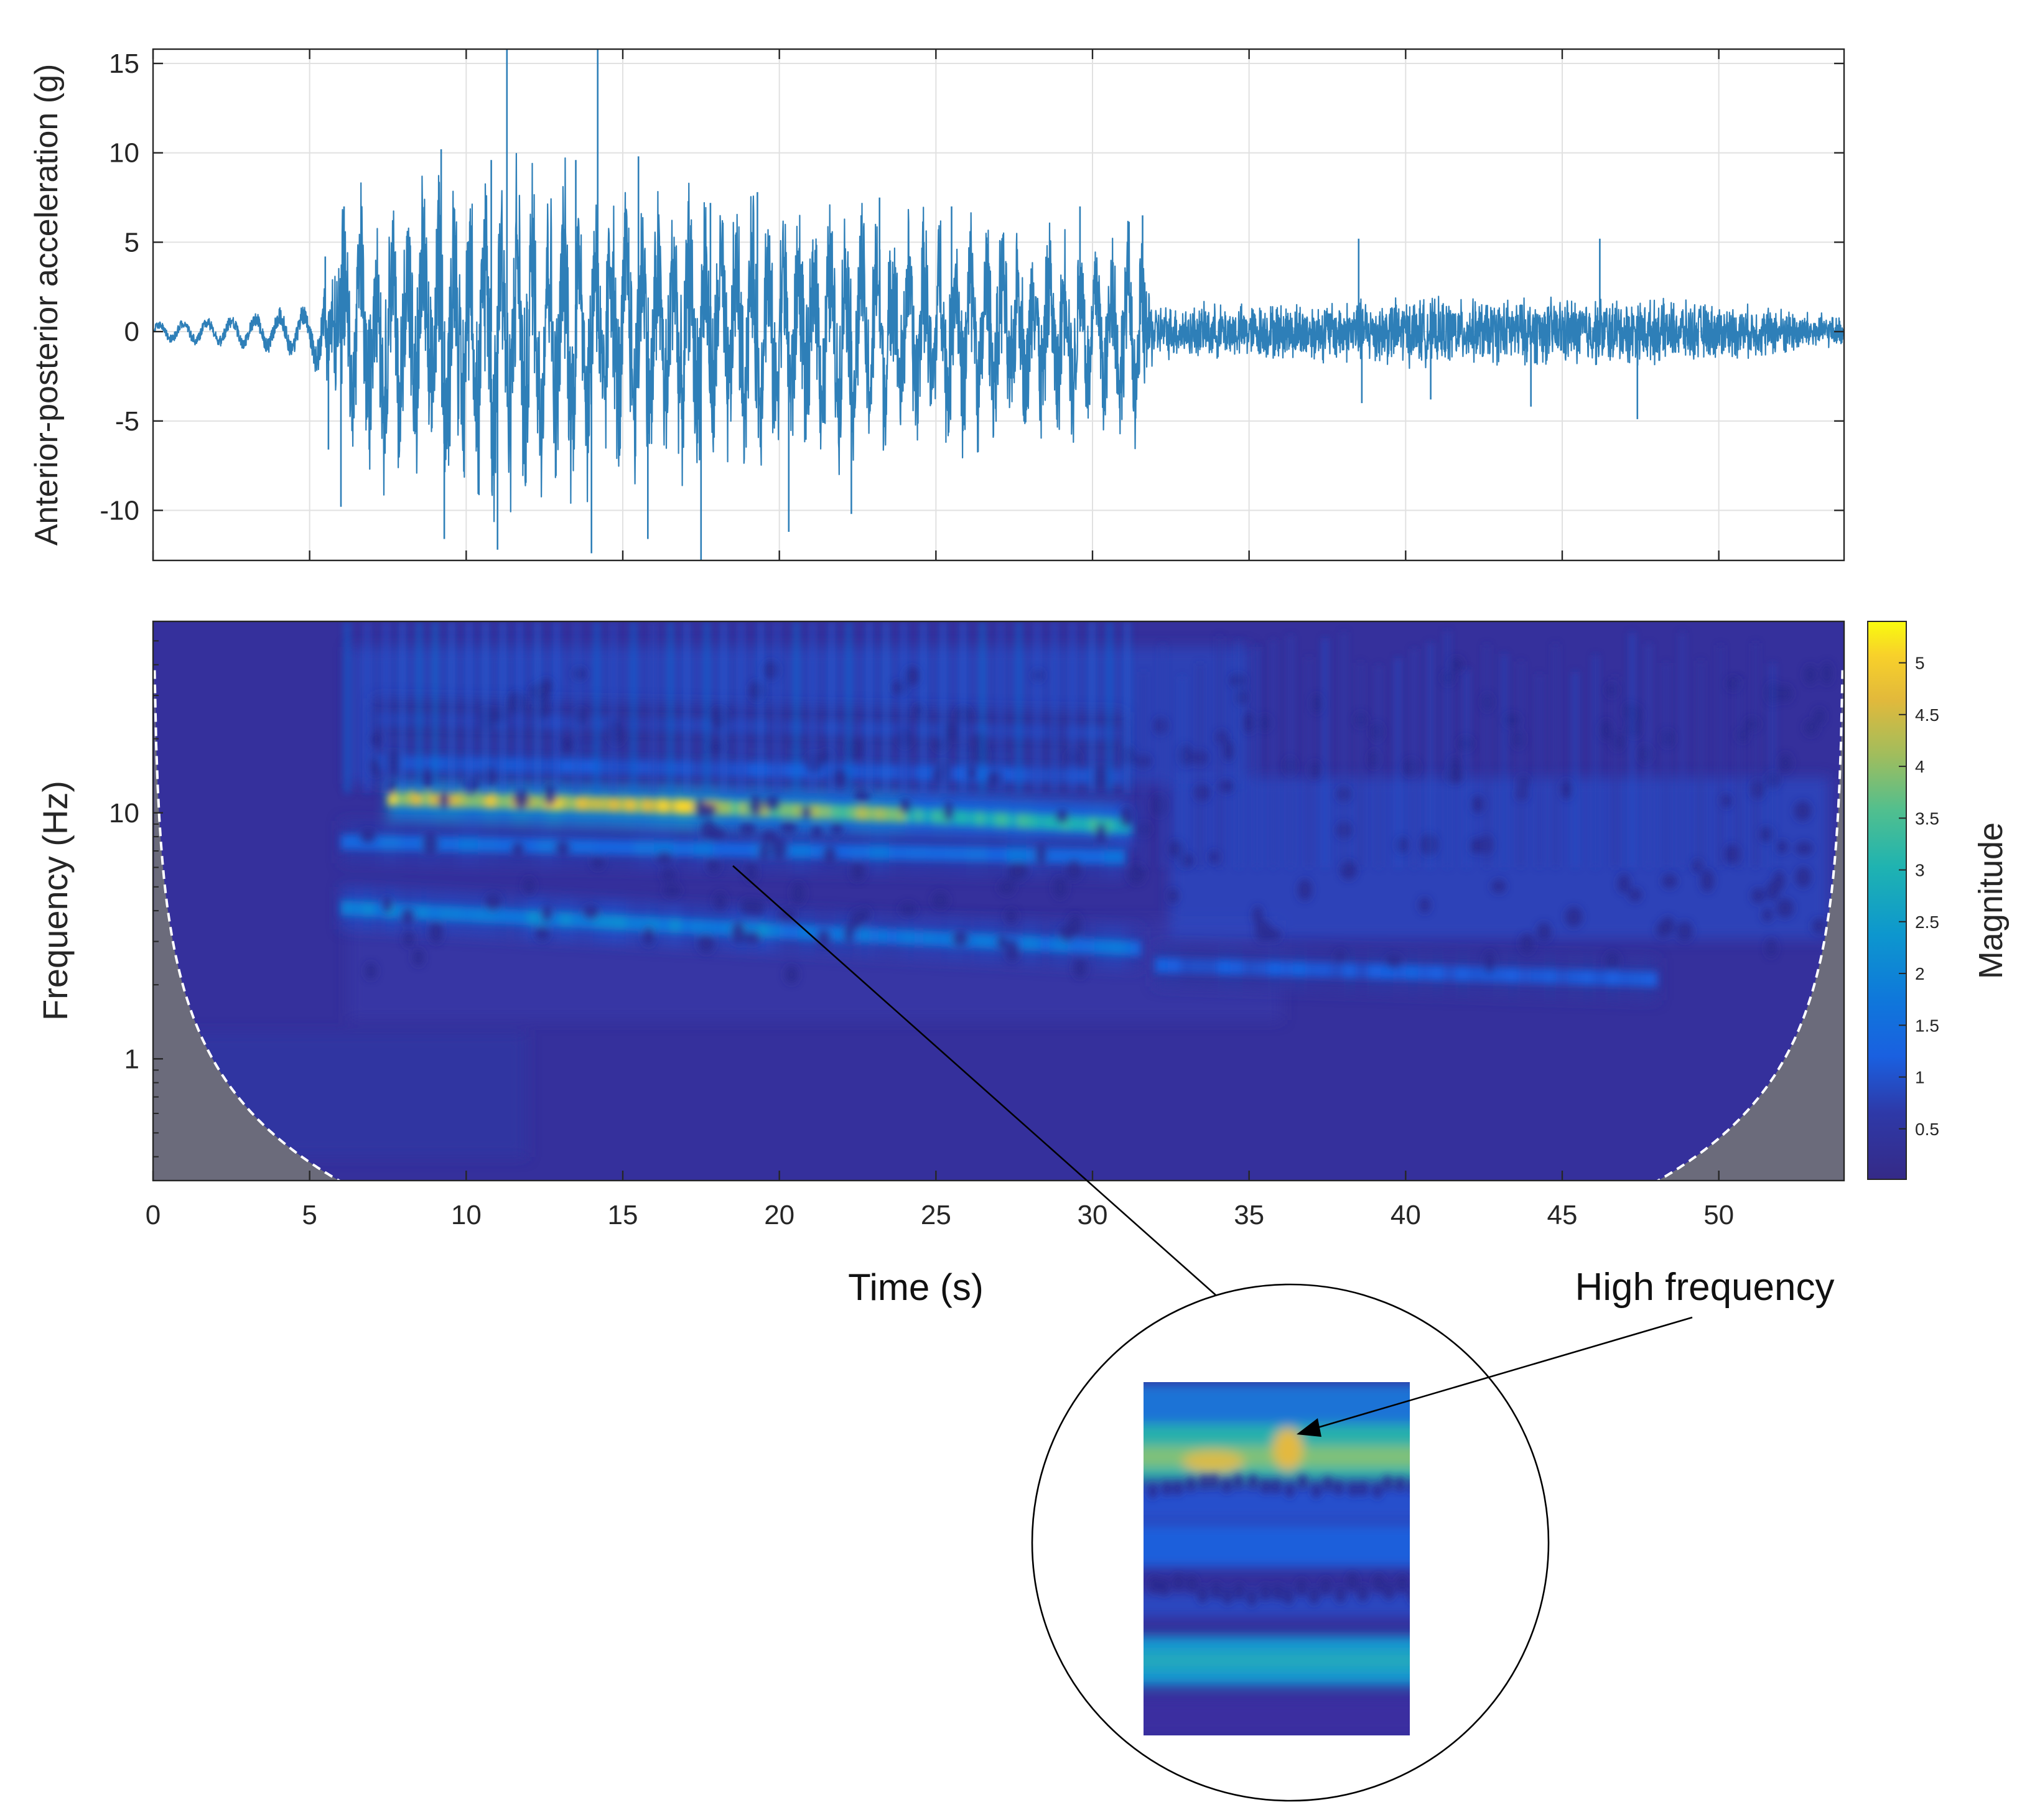 This screenshot has height=1820, width=2022. What do you see at coordinates (1718, 1215) in the screenshot?
I see `scalogram-xtick-label: 50` at bounding box center [1718, 1215].